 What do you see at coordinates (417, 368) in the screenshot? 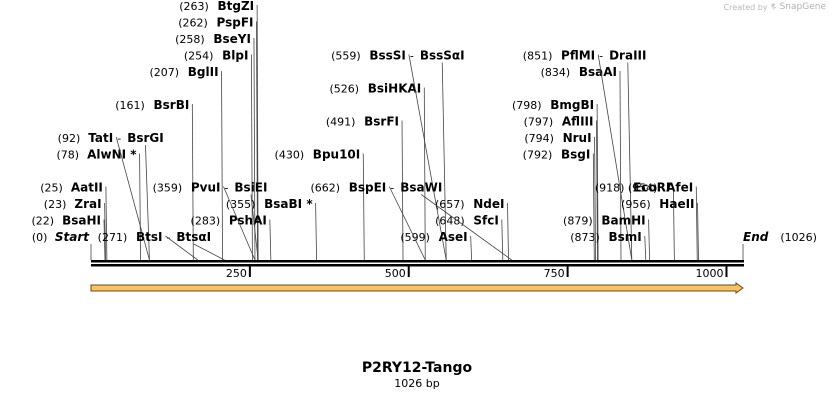
I see `sequence-title: P2RY12-Tango` at bounding box center [417, 368].